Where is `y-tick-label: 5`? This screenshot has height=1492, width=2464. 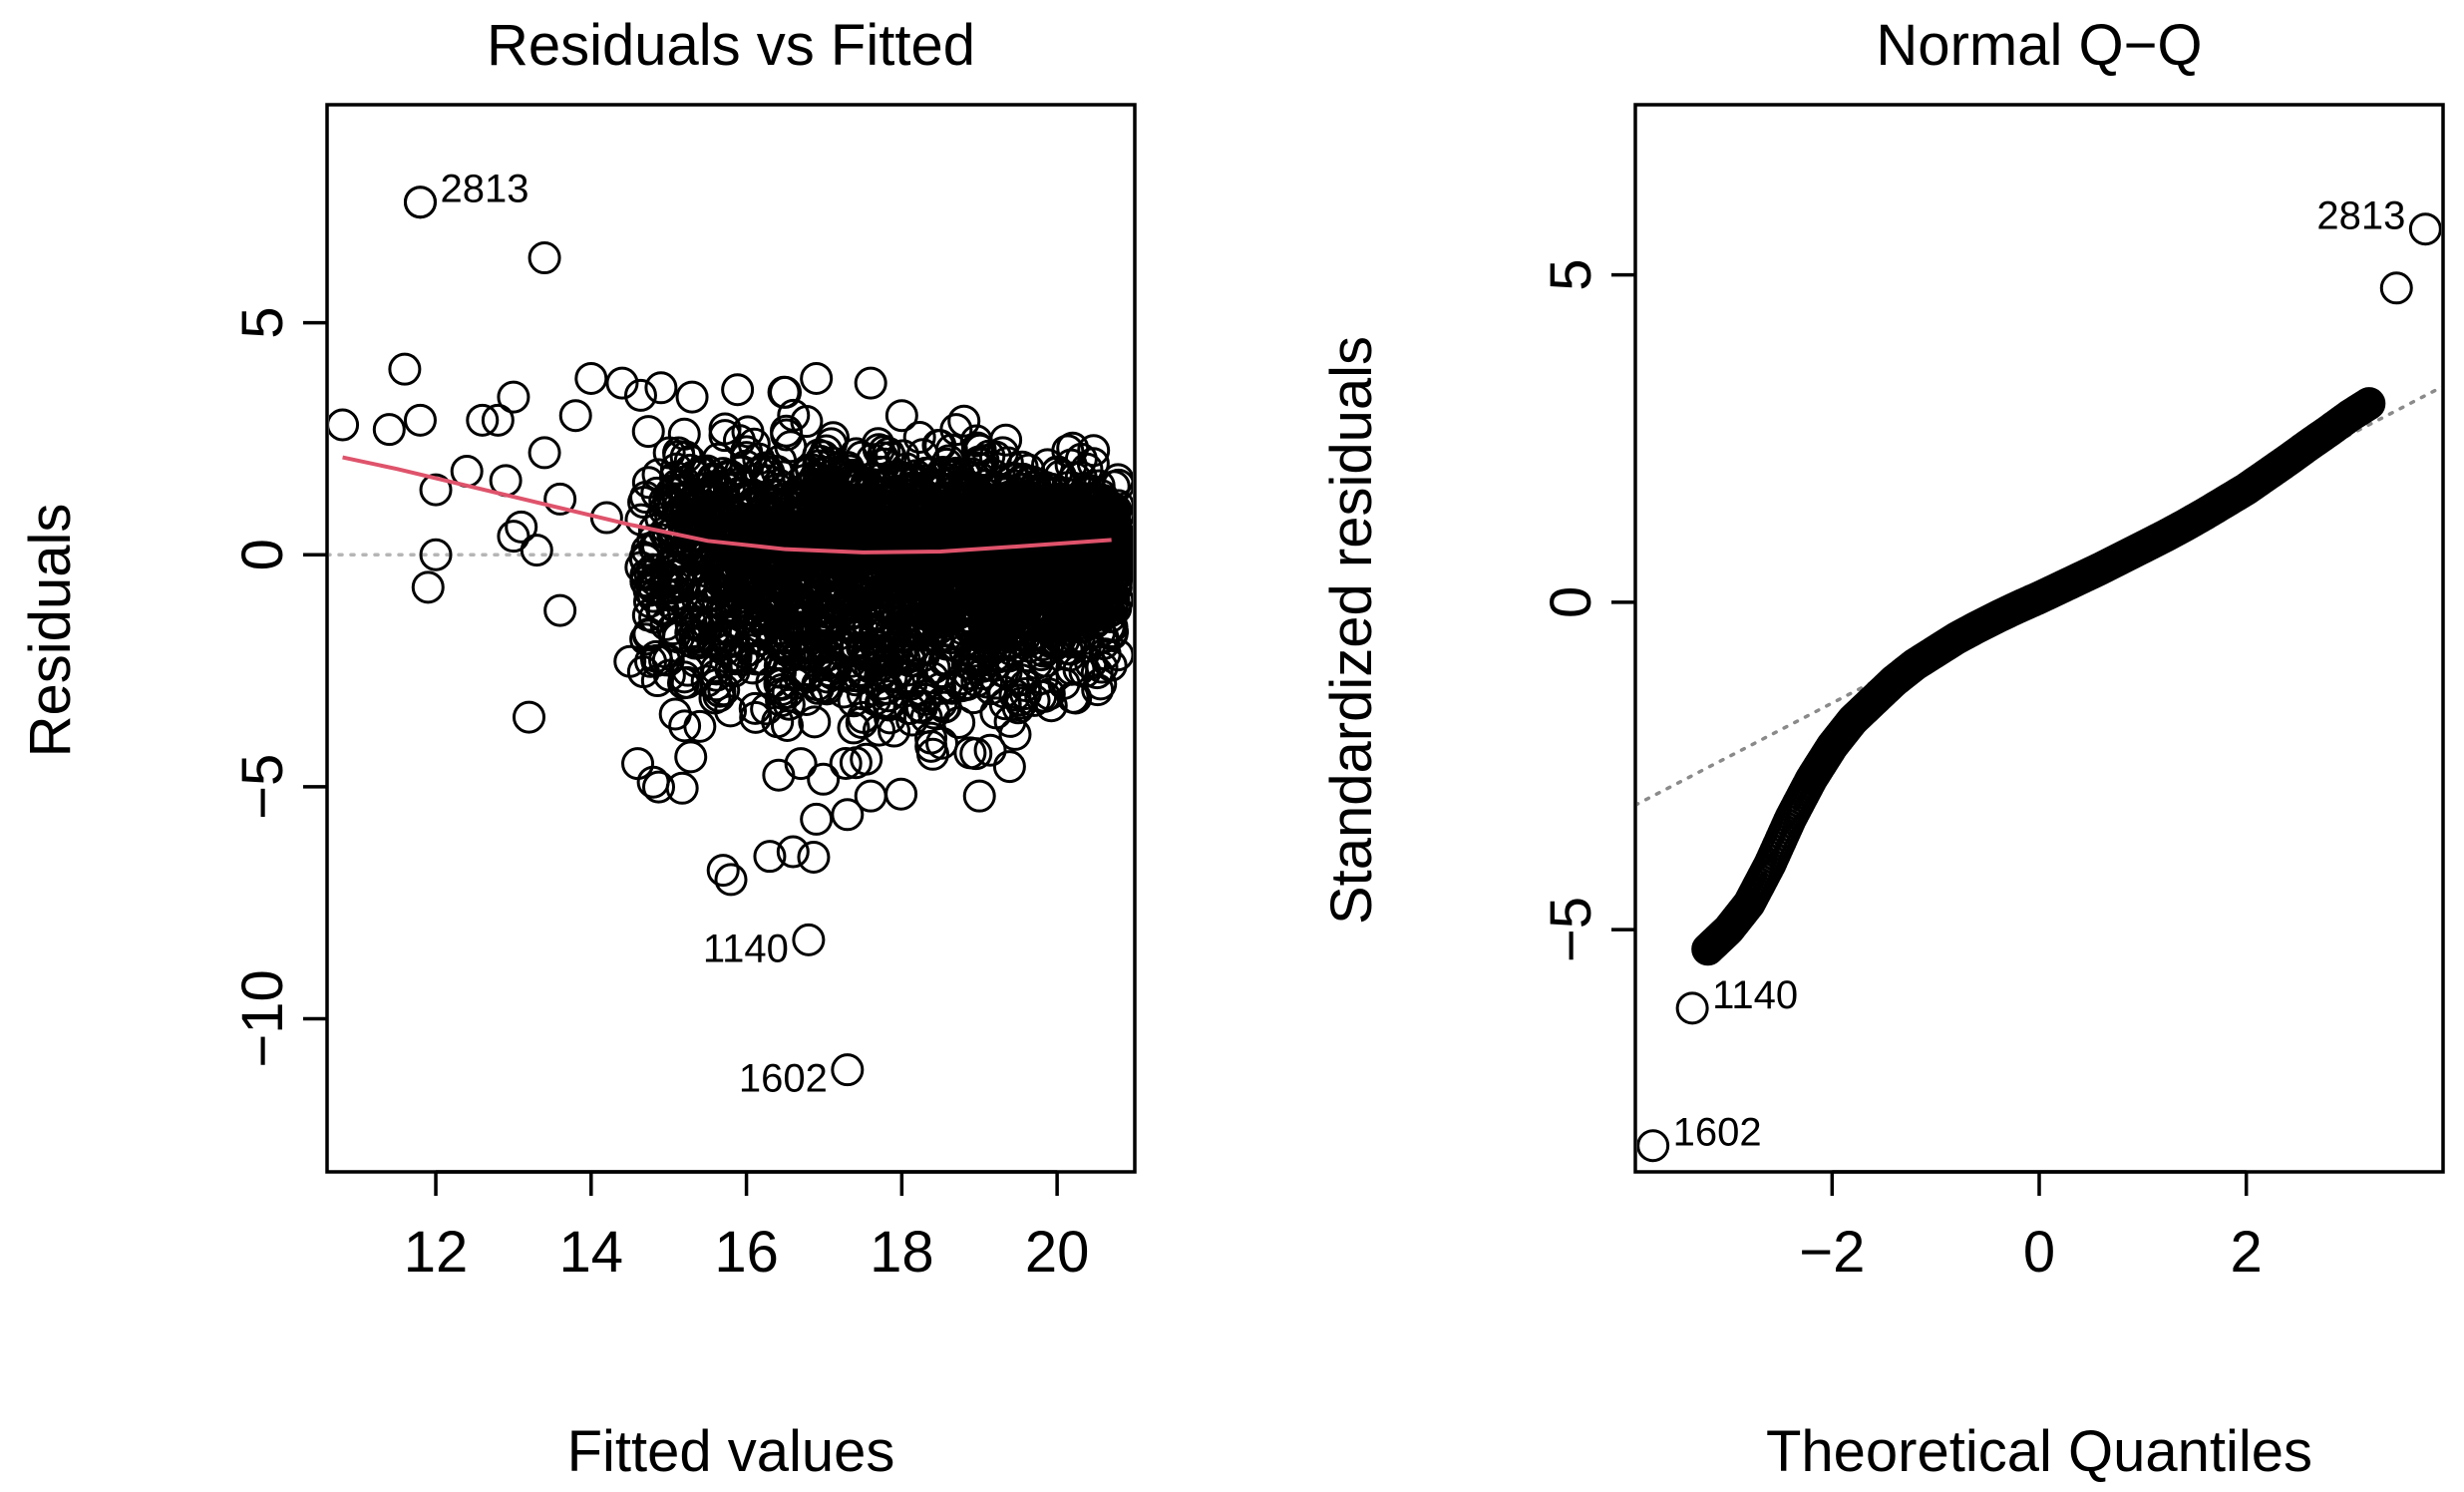
y-tick-label: 5 is located at coordinates (263, 323).